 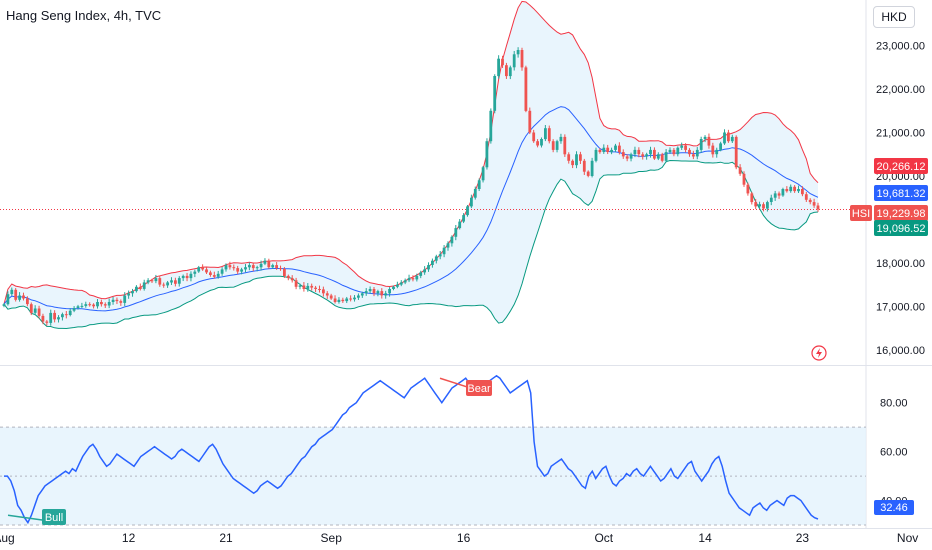 What do you see at coordinates (819, 353) in the screenshot?
I see `lightning-circle` at bounding box center [819, 353].